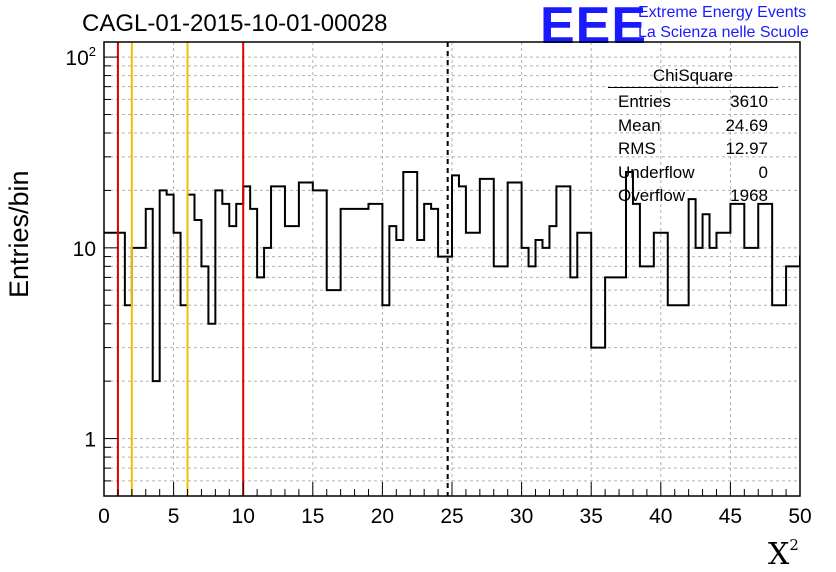 The height and width of the screenshot is (572, 836). I want to click on stats-value: 0, so click(763, 172).